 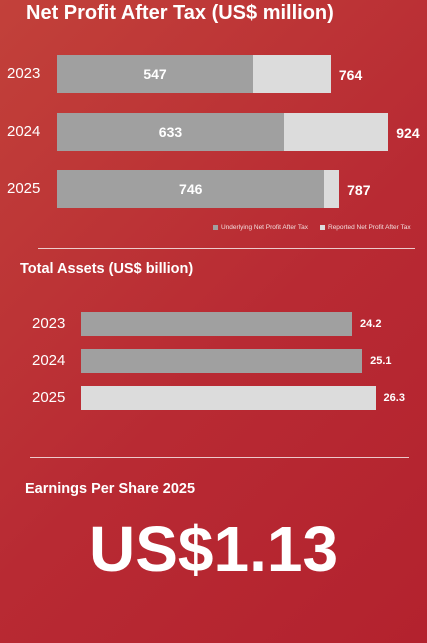 What do you see at coordinates (264, 227) in the screenshot?
I see `legend-label-underlying: Underlying Net Profit After Tax` at bounding box center [264, 227].